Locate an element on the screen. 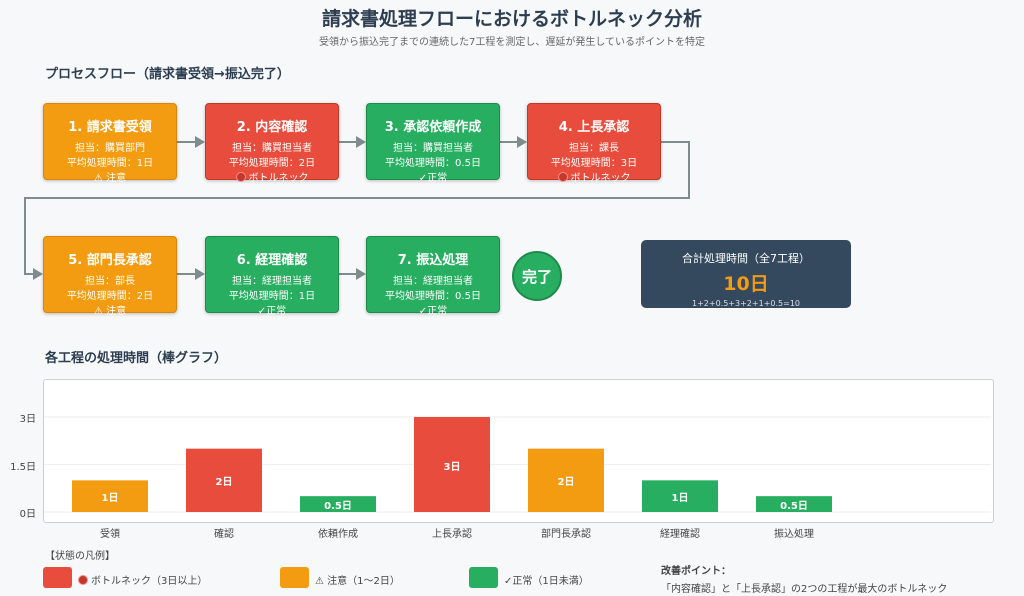 The width and height of the screenshot is (1024, 596). legend-title: 【状態の凡例】 is located at coordinates (80, 556).